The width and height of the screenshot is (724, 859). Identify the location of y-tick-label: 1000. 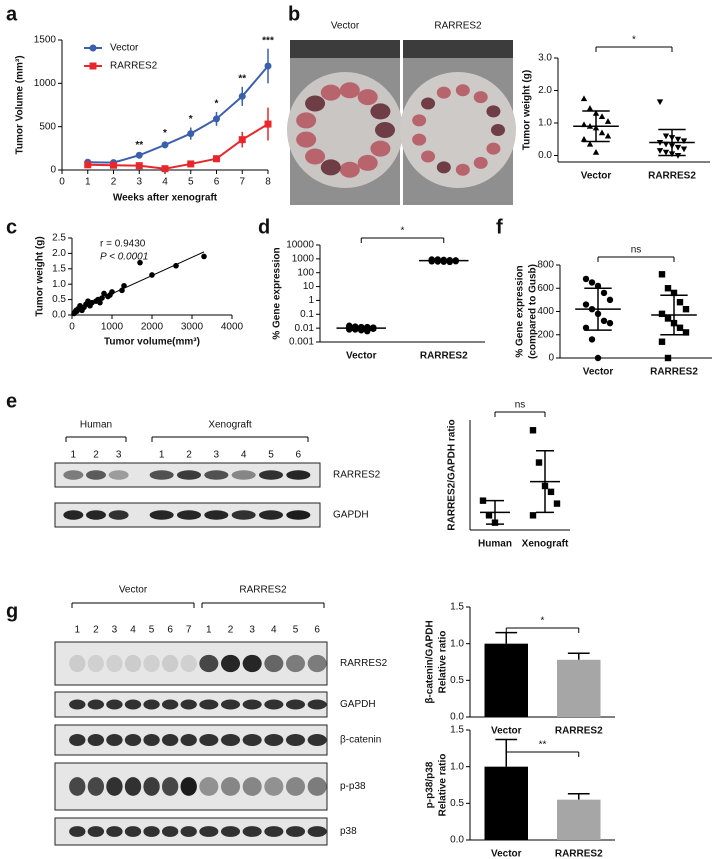
(303, 258).